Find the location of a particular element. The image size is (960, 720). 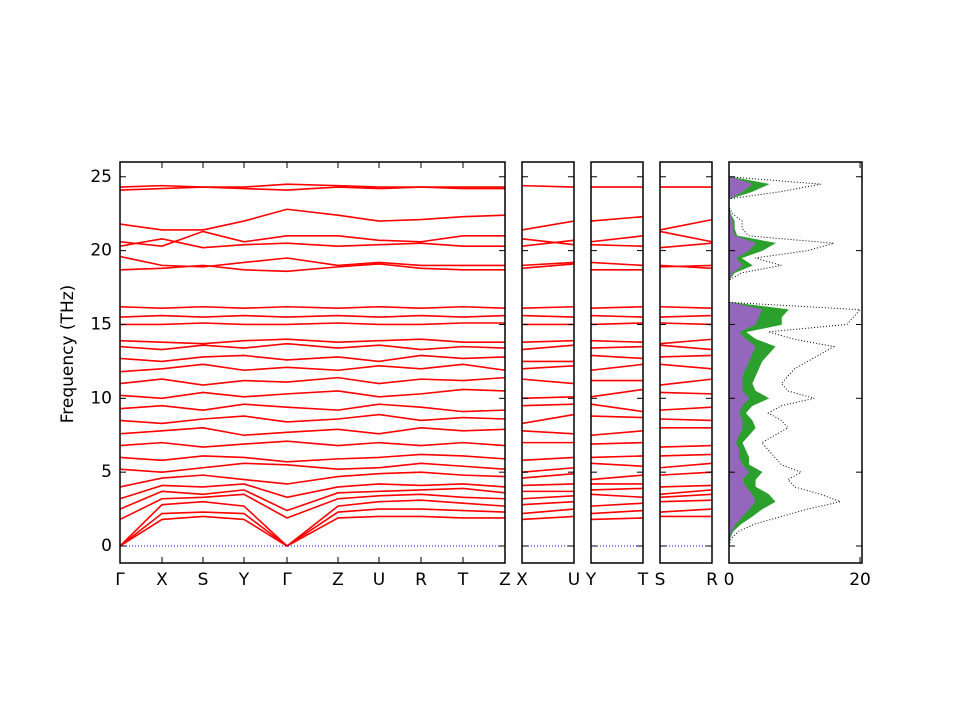

dos-line is located at coordinates (795, 361).